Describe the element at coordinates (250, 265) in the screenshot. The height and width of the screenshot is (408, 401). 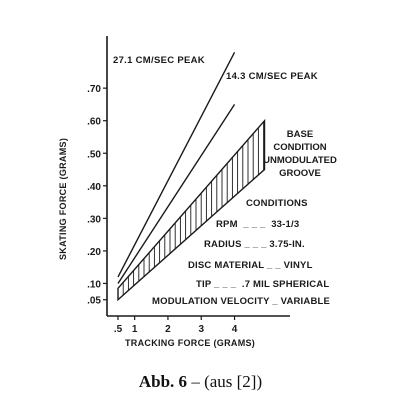
I see `condition-line: DISC MATERIAL _ _ VINYL` at that location.